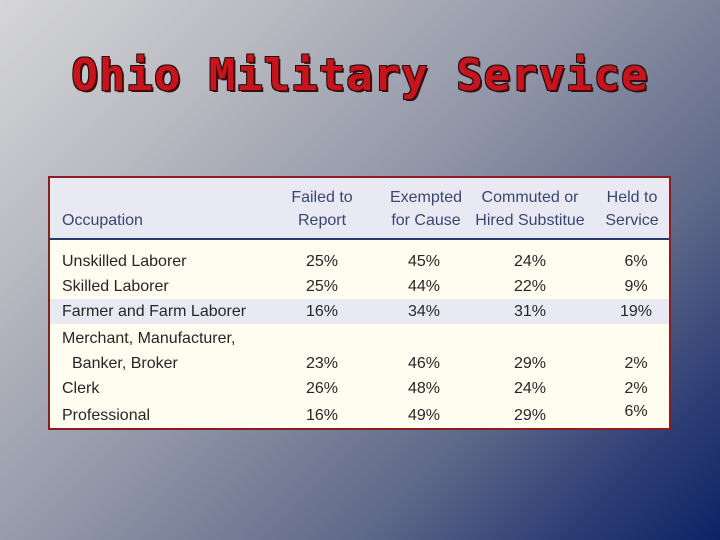 The image size is (720, 540). What do you see at coordinates (106, 415) in the screenshot?
I see `row-6-occupation: Professional` at bounding box center [106, 415].